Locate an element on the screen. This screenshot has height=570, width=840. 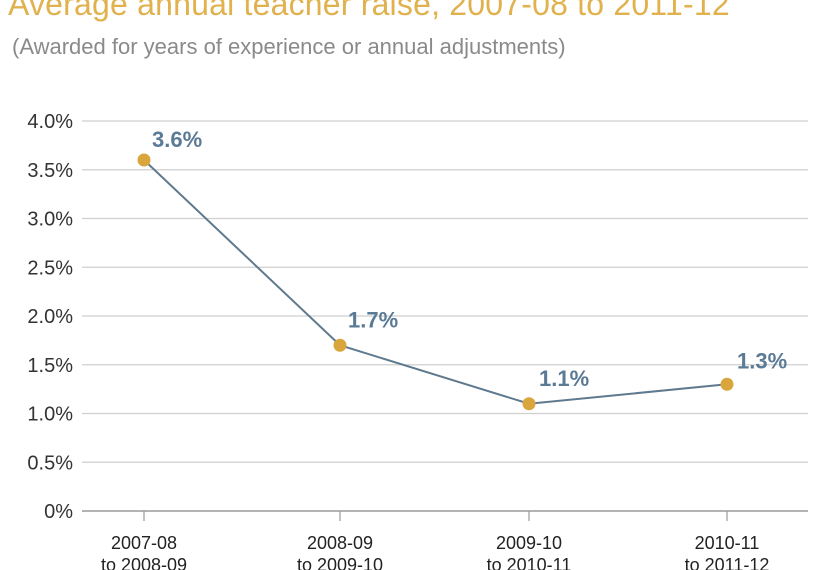
y-tick-label: 0% is located at coordinates (58, 512).